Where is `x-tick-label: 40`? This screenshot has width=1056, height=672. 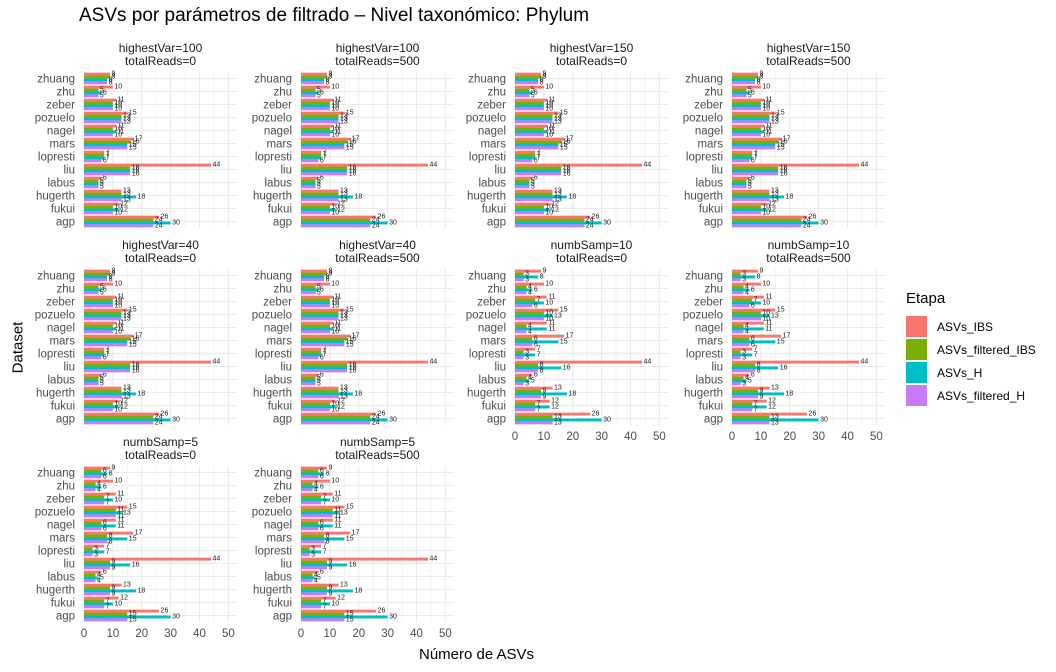
x-tick-label: 40 is located at coordinates (416, 634).